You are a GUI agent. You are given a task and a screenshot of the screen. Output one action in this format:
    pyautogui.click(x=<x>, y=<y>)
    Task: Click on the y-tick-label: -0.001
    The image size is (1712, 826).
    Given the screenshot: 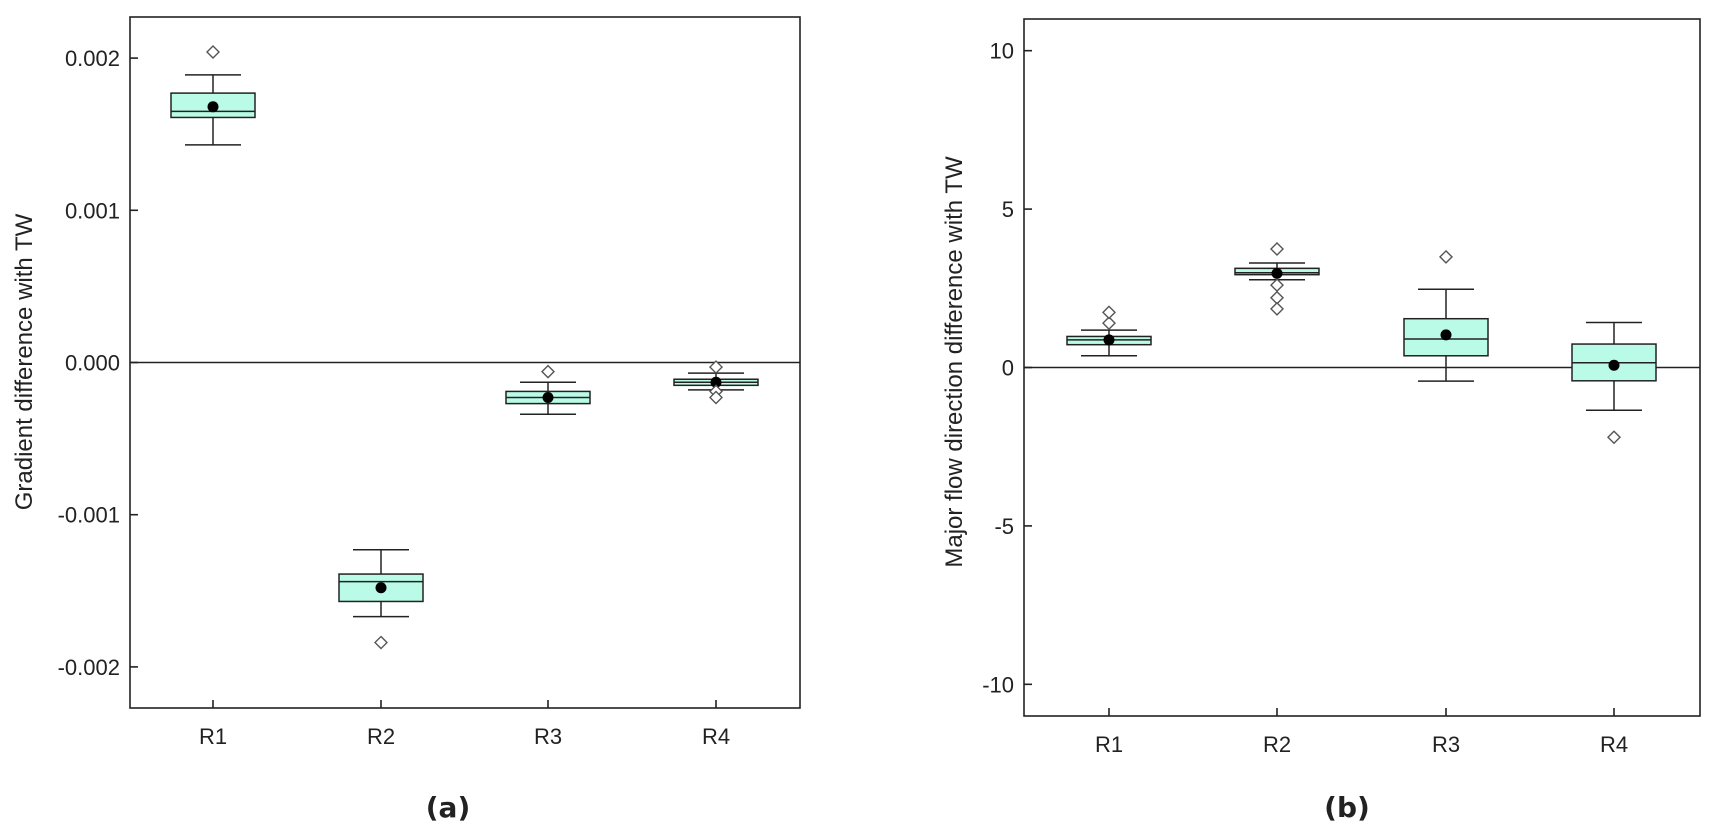 What is the action you would take?
    pyautogui.click(x=89, y=515)
    